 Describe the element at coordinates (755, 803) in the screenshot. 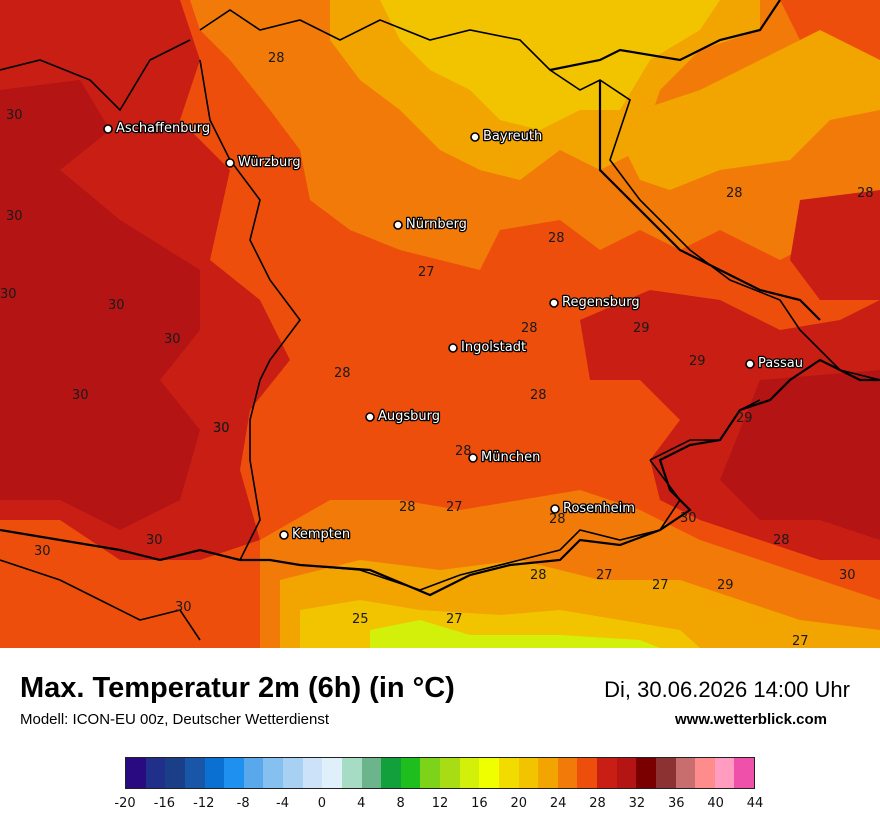

I see `legend-tick-label: 44` at that location.